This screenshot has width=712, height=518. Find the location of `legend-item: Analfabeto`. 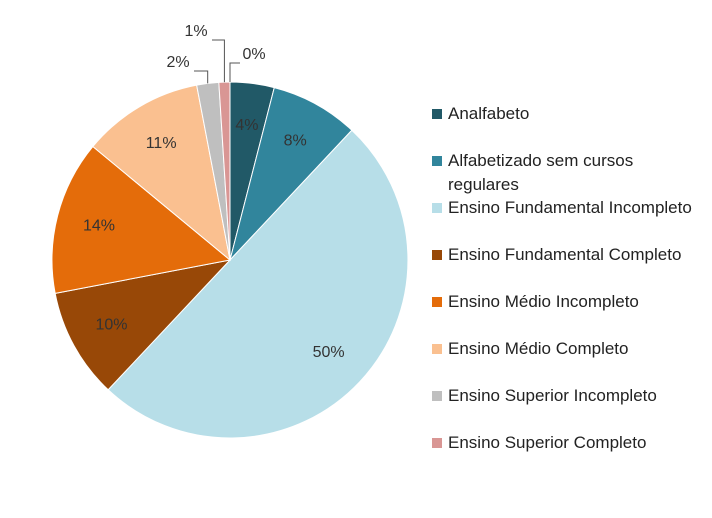

legend-item: Analfabeto is located at coordinates (567, 125).